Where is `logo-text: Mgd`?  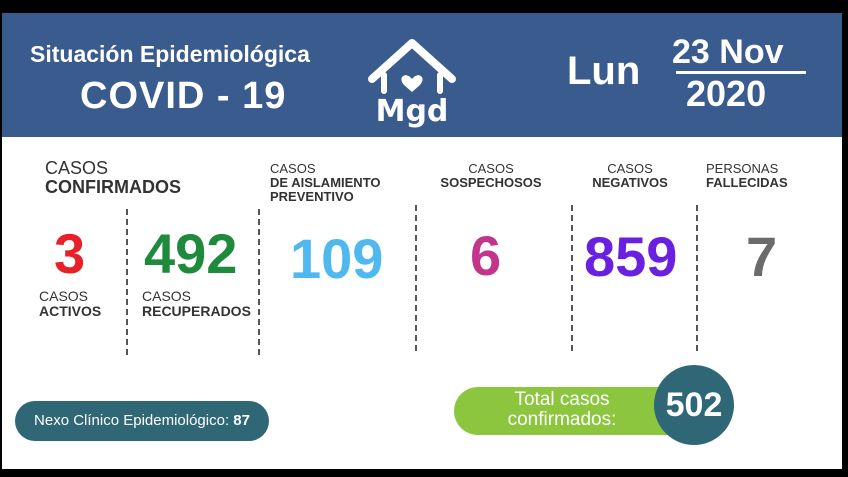
logo-text: Mgd is located at coordinates (412, 111).